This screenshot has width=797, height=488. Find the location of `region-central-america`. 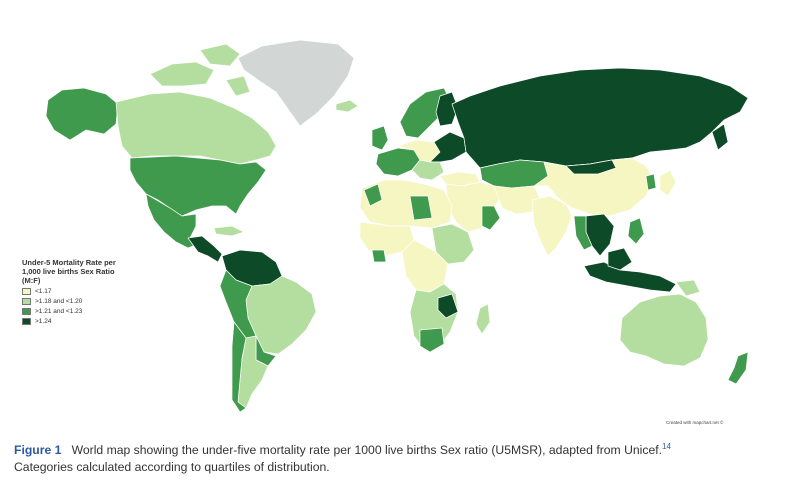

region-central-america is located at coordinates (205, 249).